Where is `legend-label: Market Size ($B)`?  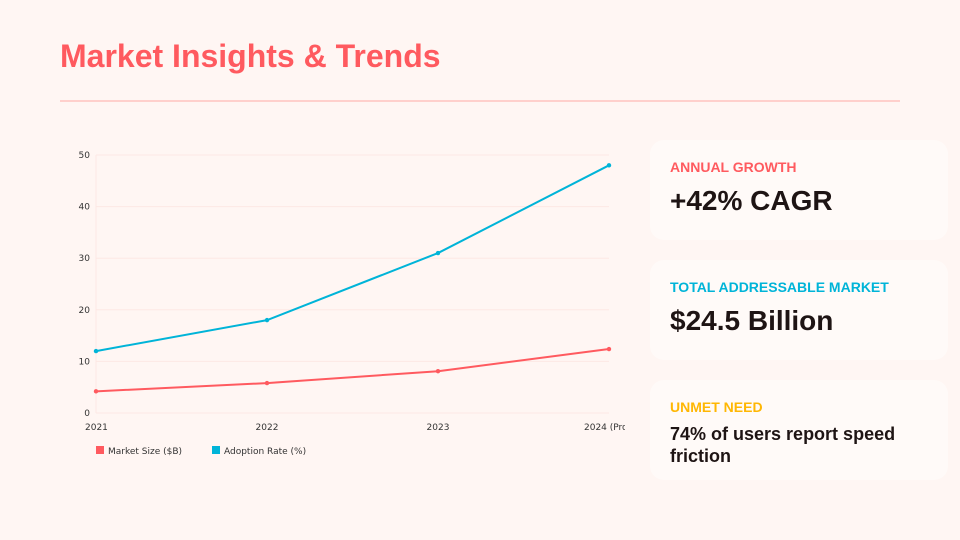 legend-label: Market Size ($B) is located at coordinates (145, 452).